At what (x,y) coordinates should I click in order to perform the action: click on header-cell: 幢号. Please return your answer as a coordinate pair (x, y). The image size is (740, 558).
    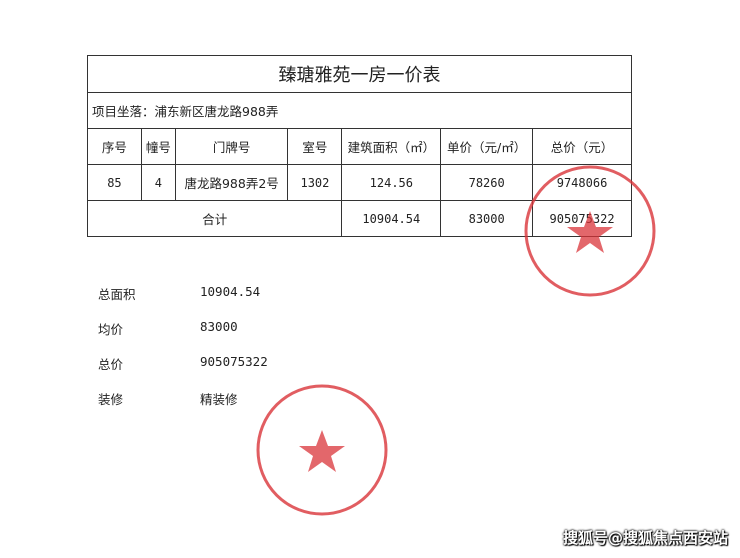
    Looking at the image, I should click on (158, 146).